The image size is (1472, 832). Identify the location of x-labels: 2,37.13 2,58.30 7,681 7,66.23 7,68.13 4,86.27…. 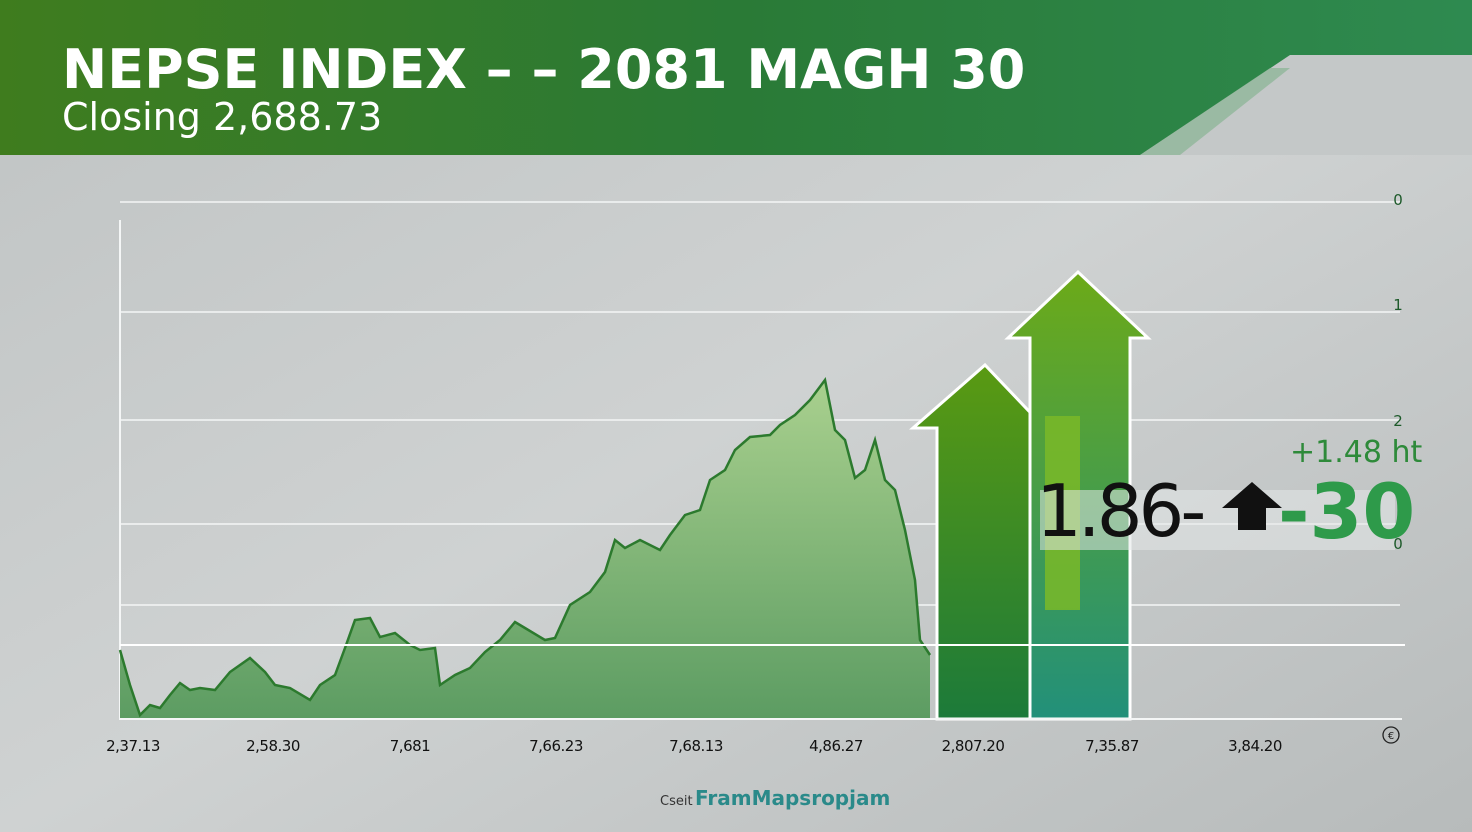
(694, 746).